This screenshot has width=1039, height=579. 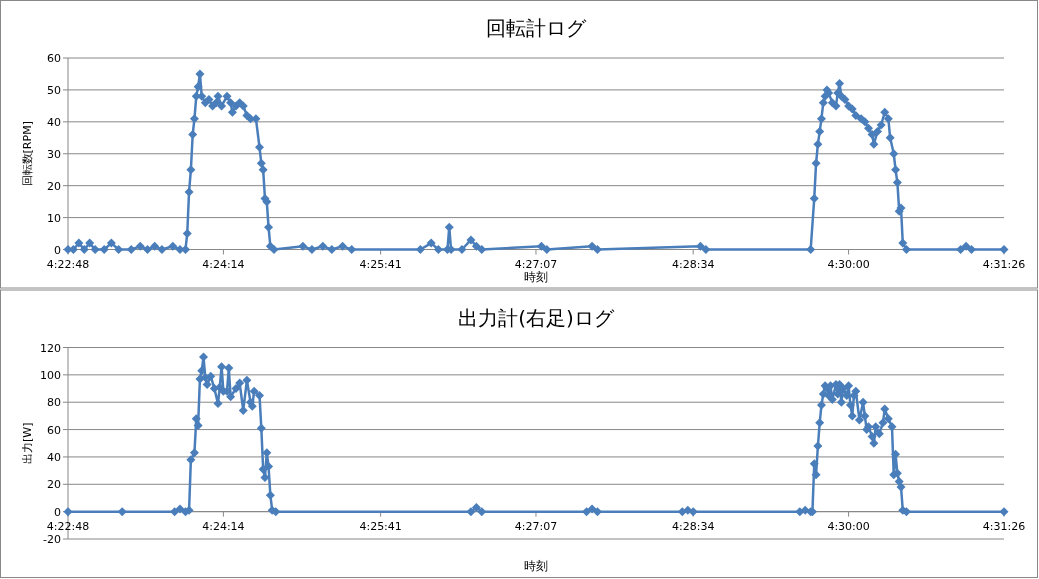 I want to click on chart-title: 出力計(右足)ログ, so click(x=536, y=317).